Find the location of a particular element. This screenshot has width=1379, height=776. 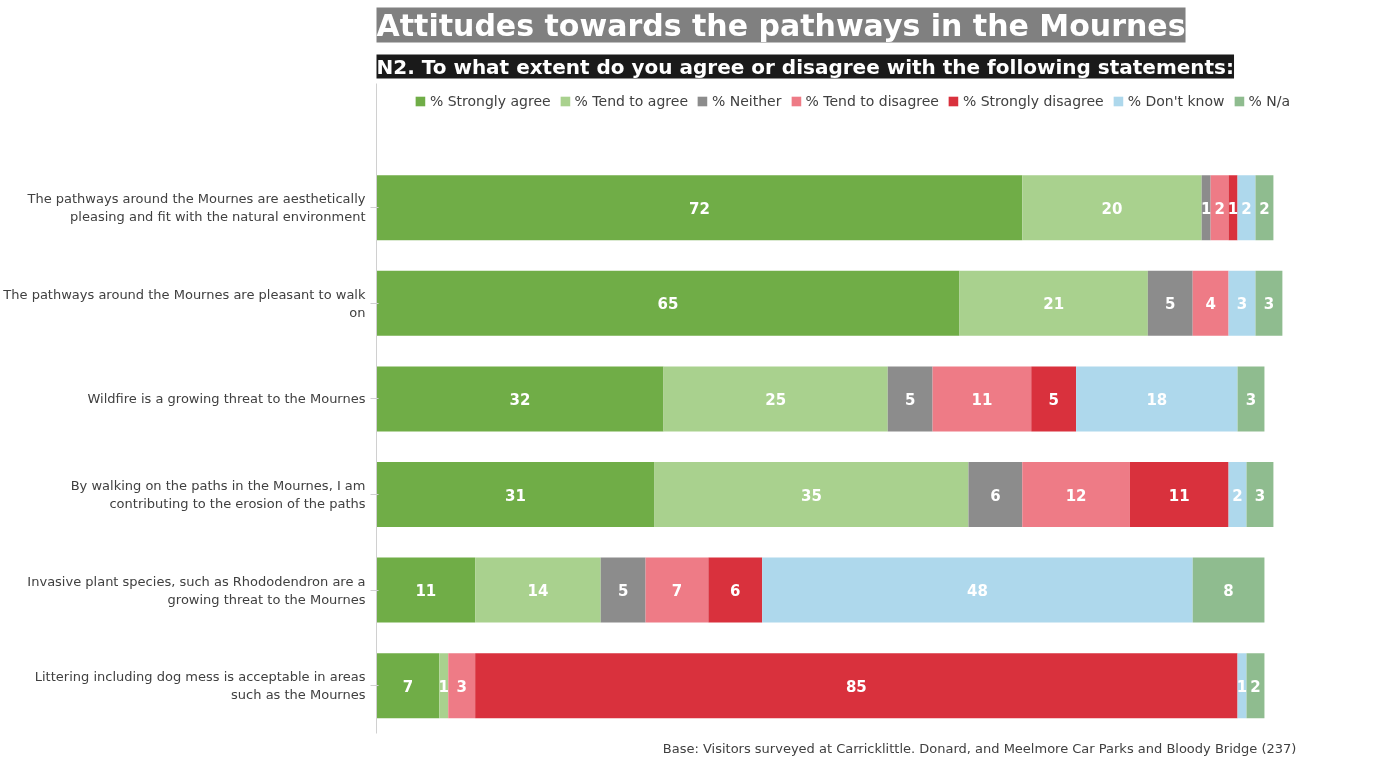

data-label: 20 is located at coordinates (1112, 208).